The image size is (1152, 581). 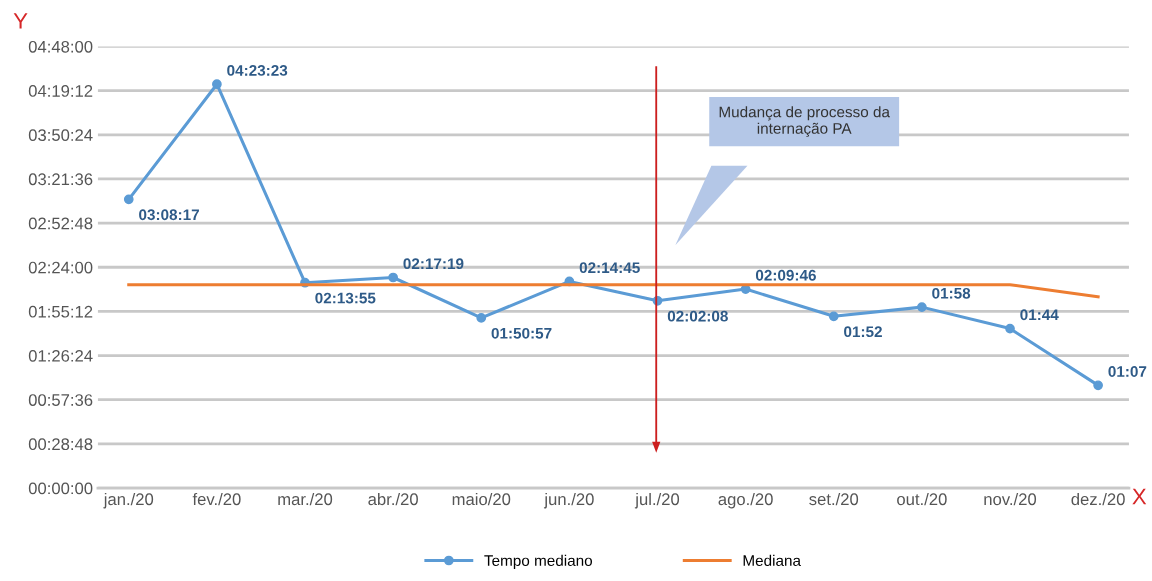 I want to click on x-tick-label: nov./20, so click(x=1010, y=499).